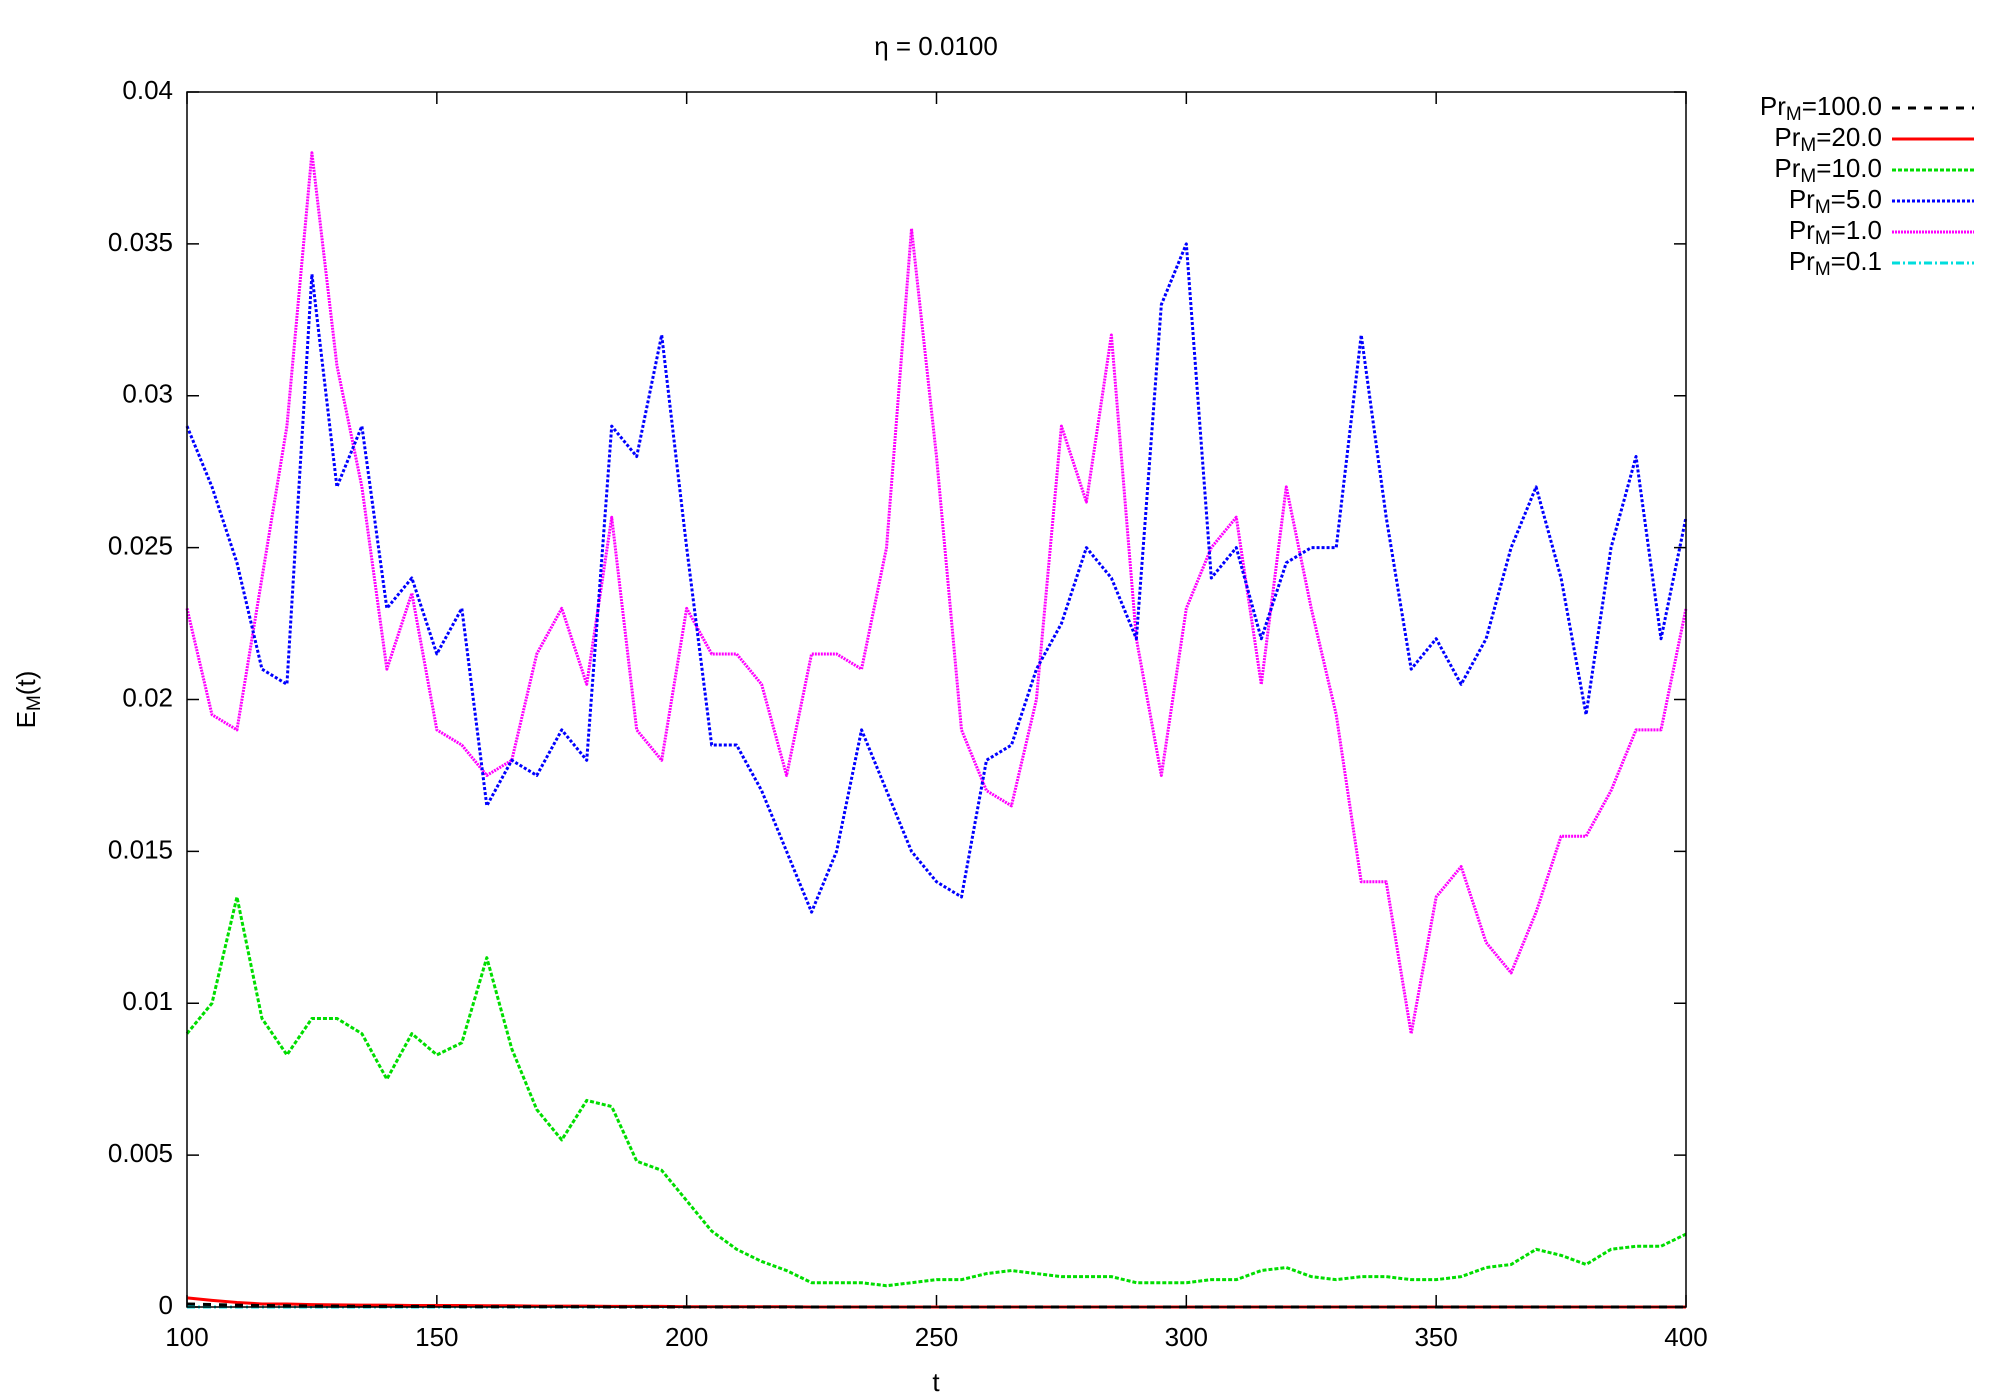 The image size is (2000, 1400). Describe the element at coordinates (147, 394) in the screenshot. I see `y-tick-label: 0.03` at that location.